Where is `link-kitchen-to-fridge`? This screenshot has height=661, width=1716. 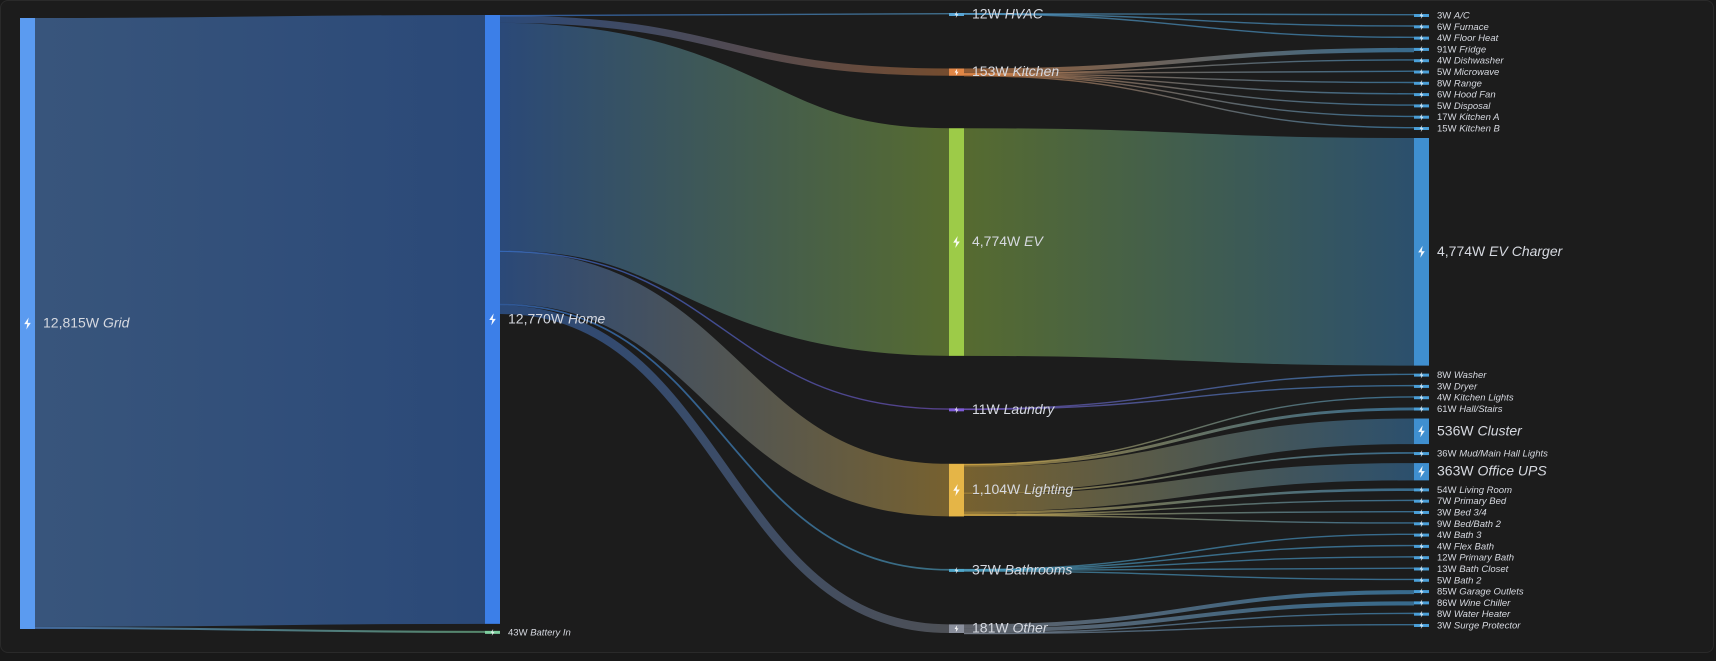
link-kitchen-to-fridge is located at coordinates (1189, 60).